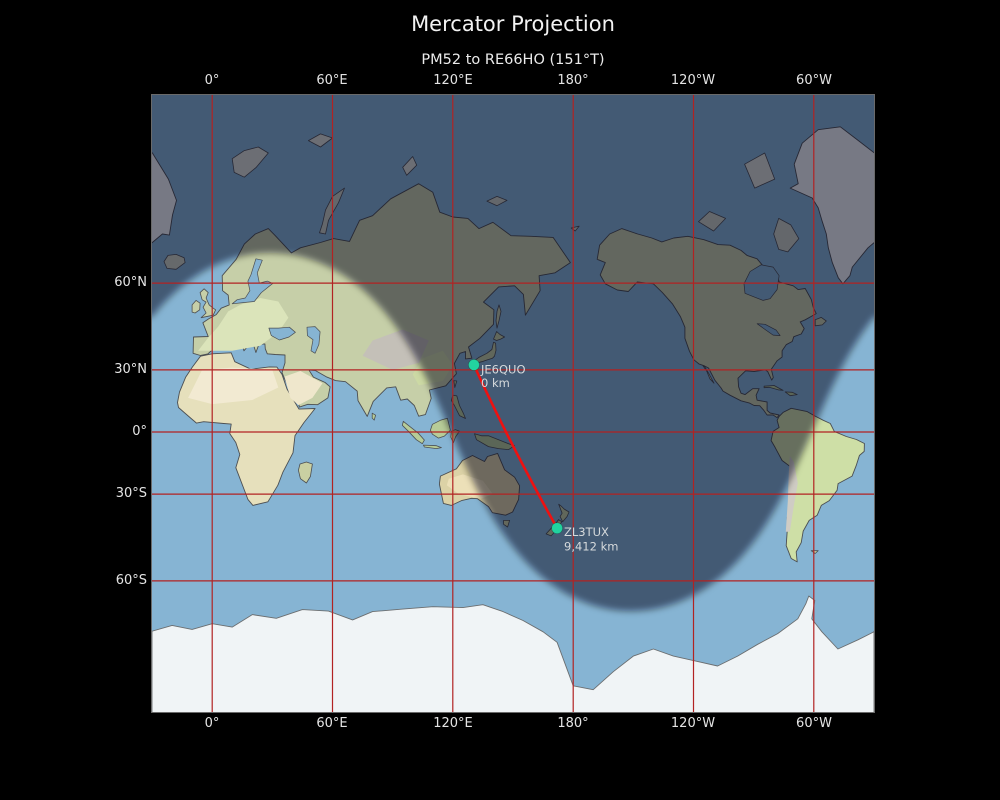 Image resolution: width=1000 pixels, height=800 pixels. I want to click on arabia-tint, so click(303, 388).